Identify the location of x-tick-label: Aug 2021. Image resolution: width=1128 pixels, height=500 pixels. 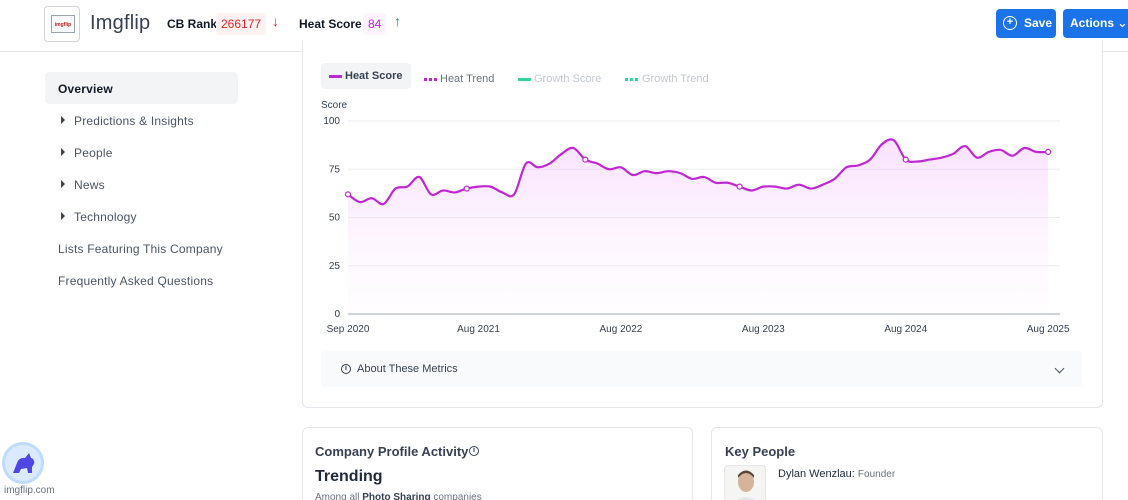
(478, 329).